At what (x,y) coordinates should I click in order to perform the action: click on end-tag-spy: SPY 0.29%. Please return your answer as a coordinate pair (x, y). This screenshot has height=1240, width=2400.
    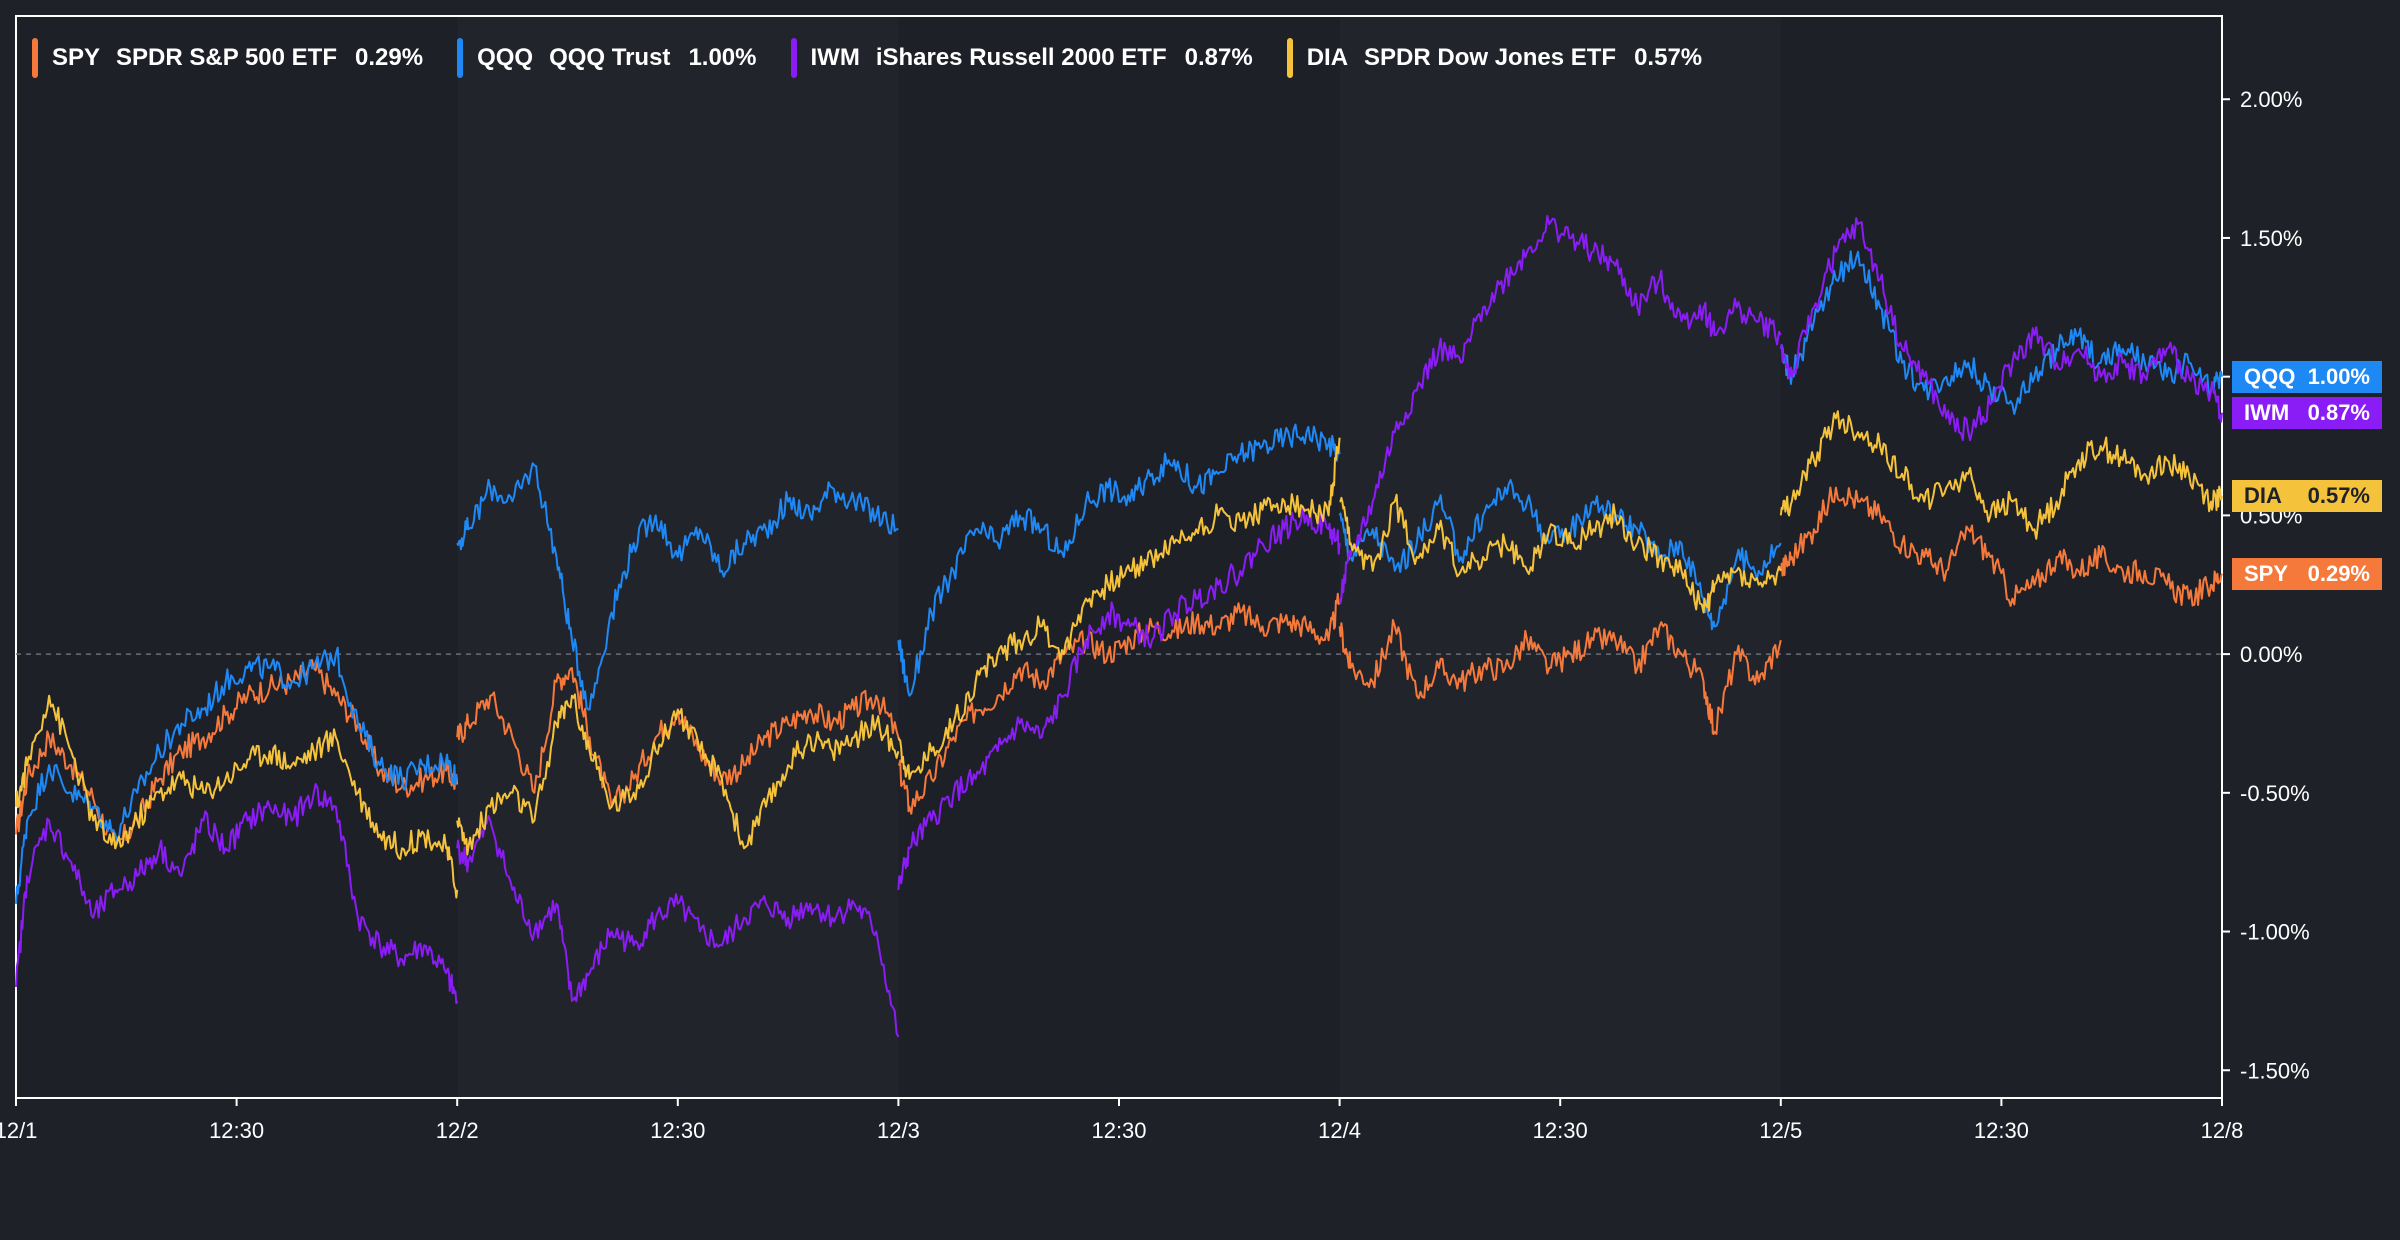
    Looking at the image, I should click on (2307, 573).